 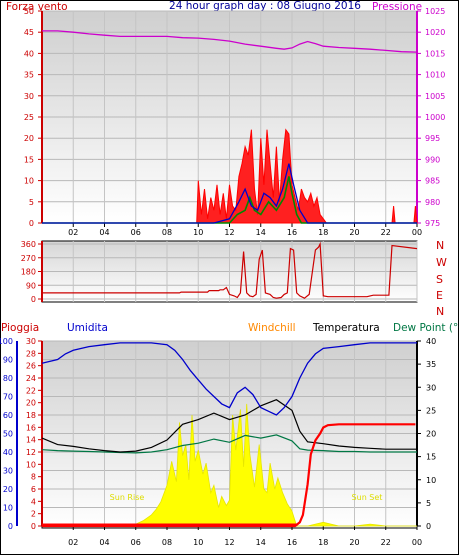 What do you see at coordinates (229, 426) in the screenshot?
I see `series-temperature` at bounding box center [229, 426].